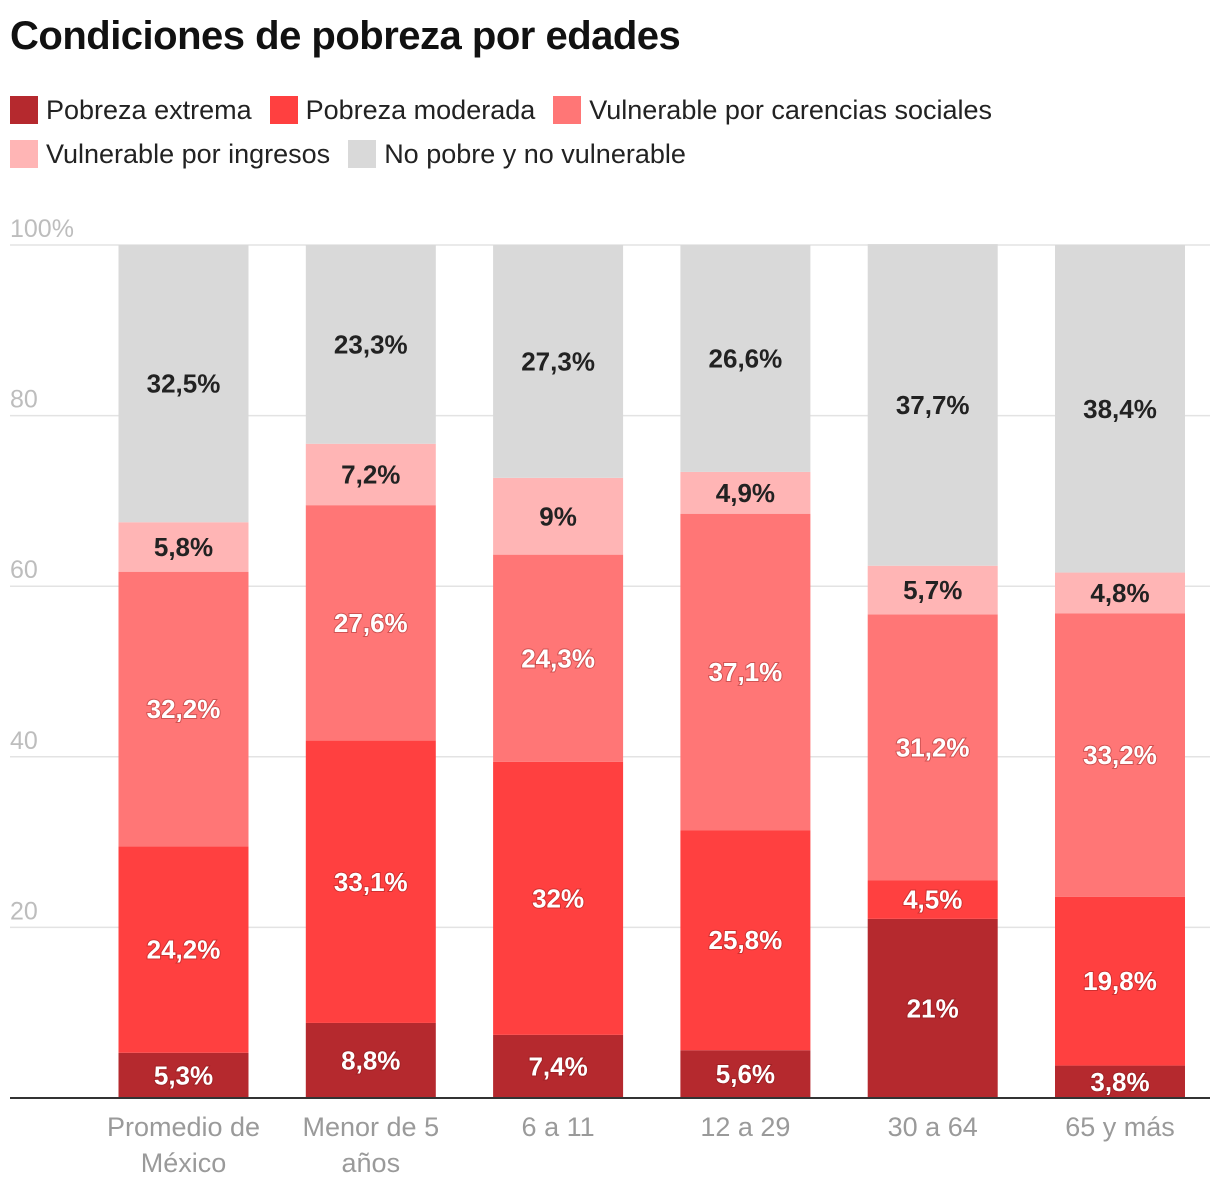 Image resolution: width=1220 pixels, height=1202 pixels. What do you see at coordinates (371, 1163) in the screenshot?
I see `x-tick-label: años` at bounding box center [371, 1163].